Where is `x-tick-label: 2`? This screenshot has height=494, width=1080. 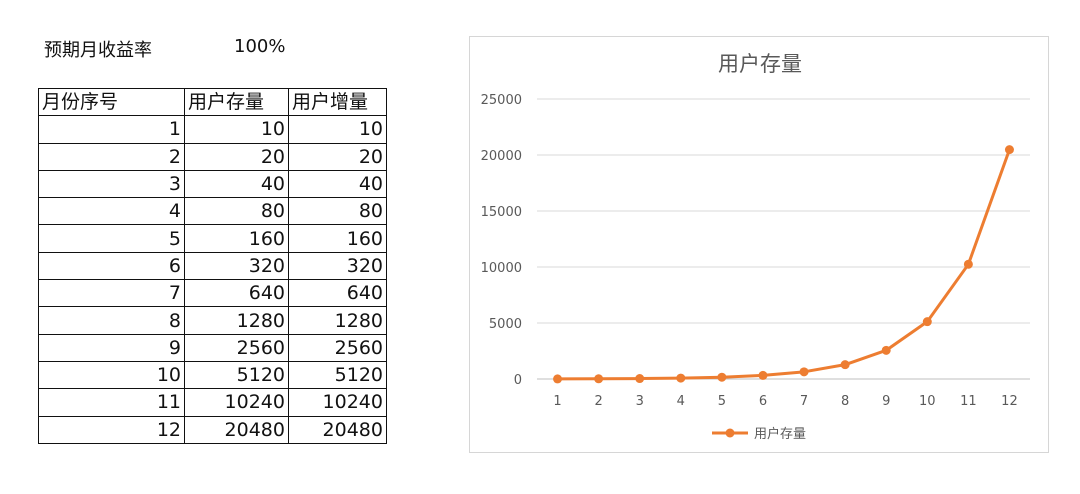
x-tick-label: 2 is located at coordinates (598, 401).